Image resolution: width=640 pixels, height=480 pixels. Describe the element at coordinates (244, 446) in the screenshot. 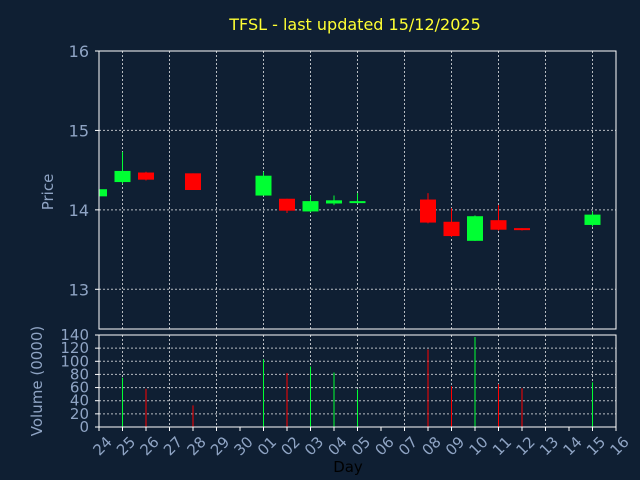

I see `day-tick-label: 30` at that location.